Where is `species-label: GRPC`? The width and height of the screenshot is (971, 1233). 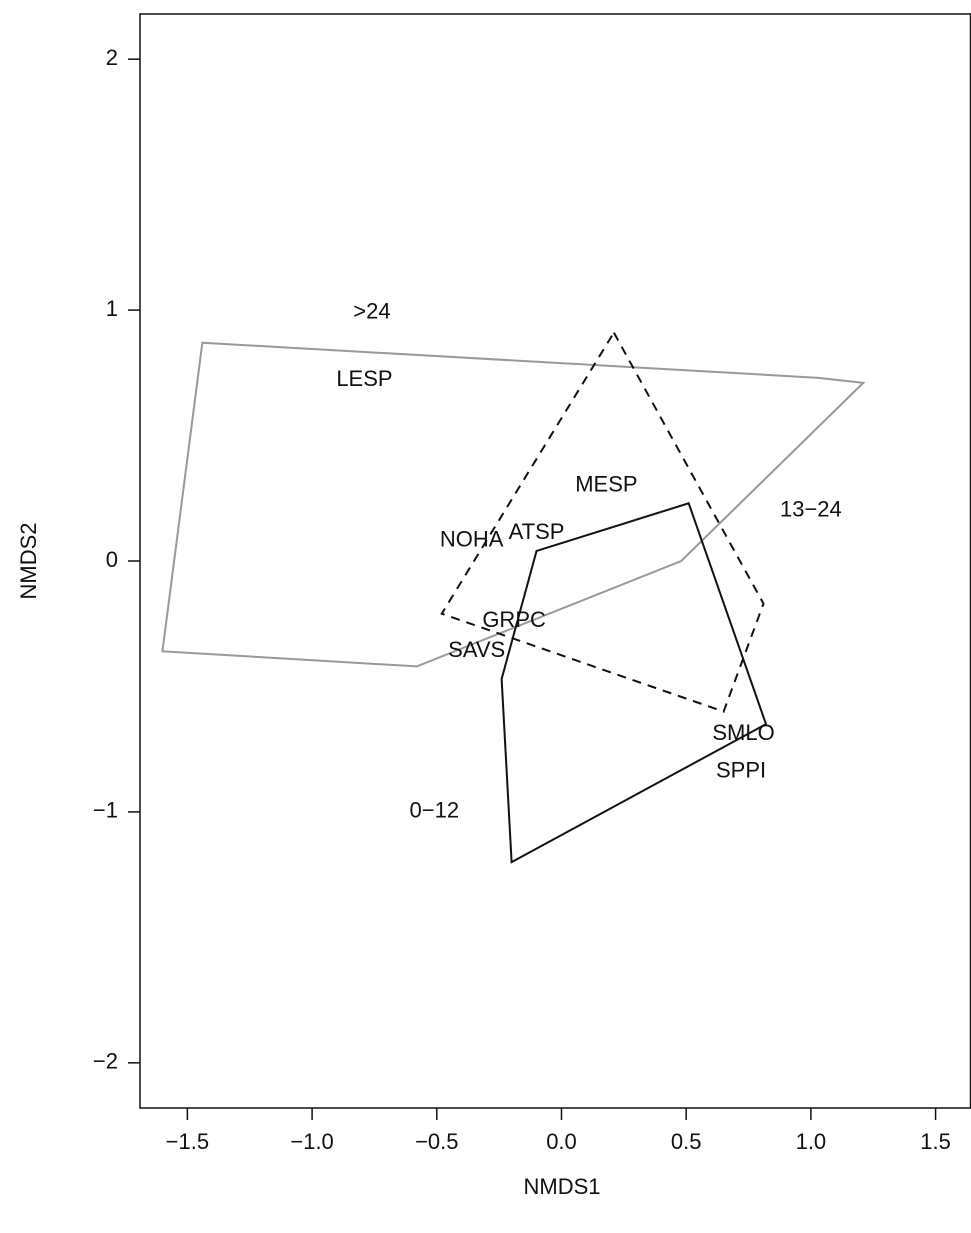 species-label: GRPC is located at coordinates (514, 619).